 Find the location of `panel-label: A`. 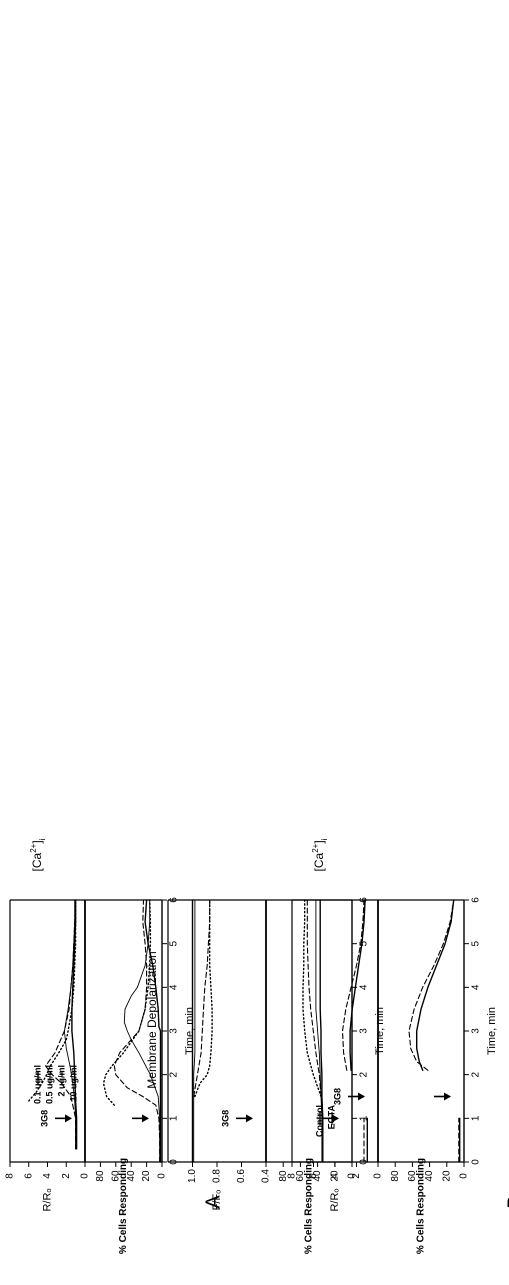

panel-label: A is located at coordinates (213, 1202).